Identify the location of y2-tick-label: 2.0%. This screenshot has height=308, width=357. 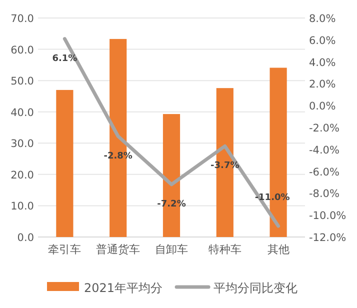
(322, 84).